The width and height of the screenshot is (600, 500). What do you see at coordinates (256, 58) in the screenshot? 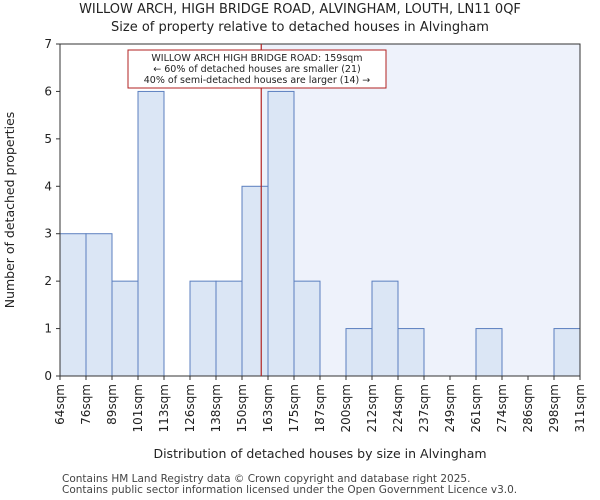
I see `annotation-line-1: WILLOW ARCH HIGH BRIDGE ROAD: 159sqm` at bounding box center [256, 58].